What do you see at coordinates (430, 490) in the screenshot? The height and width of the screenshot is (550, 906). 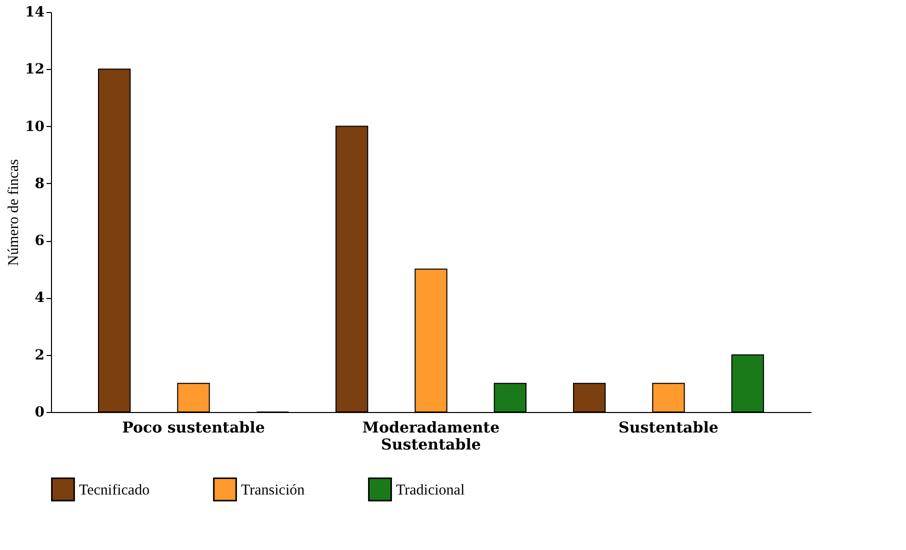 I see `legend-label: Tradicional` at bounding box center [430, 490].